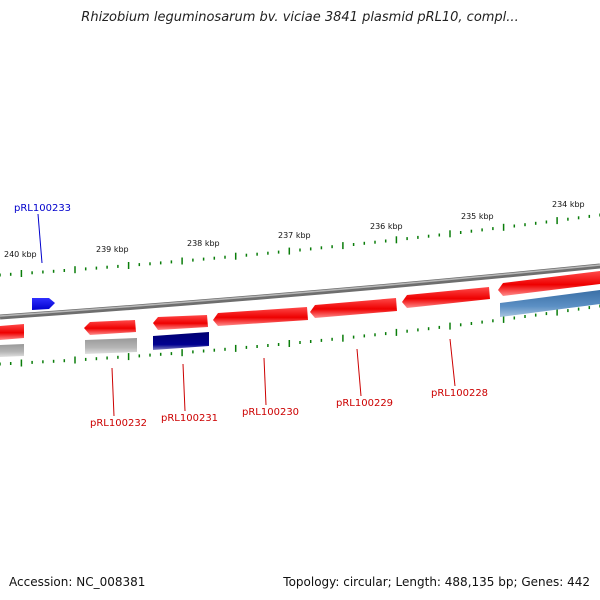 This screenshot has width=600, height=600. What do you see at coordinates (294, 235) in the screenshot?
I see `scale-label-237kbp: 237 kbp` at bounding box center [294, 235].